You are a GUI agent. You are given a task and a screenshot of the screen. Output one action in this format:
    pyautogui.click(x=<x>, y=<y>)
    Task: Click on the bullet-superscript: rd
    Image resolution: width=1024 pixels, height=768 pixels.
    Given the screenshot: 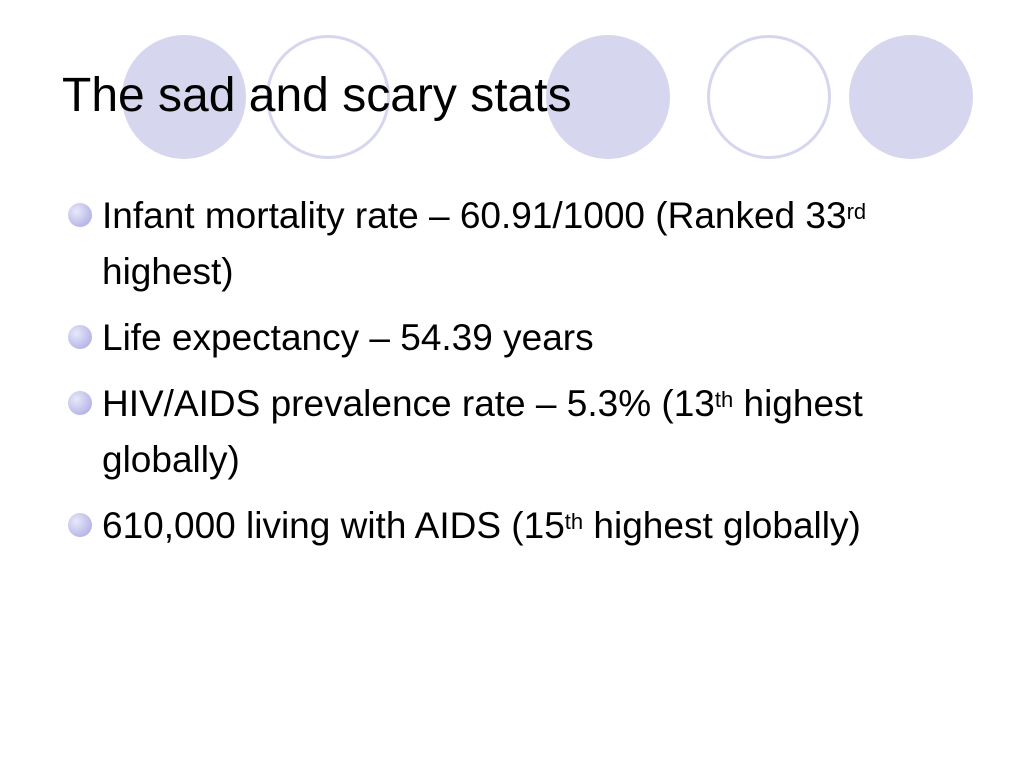 What is the action you would take?
    pyautogui.click(x=856, y=211)
    